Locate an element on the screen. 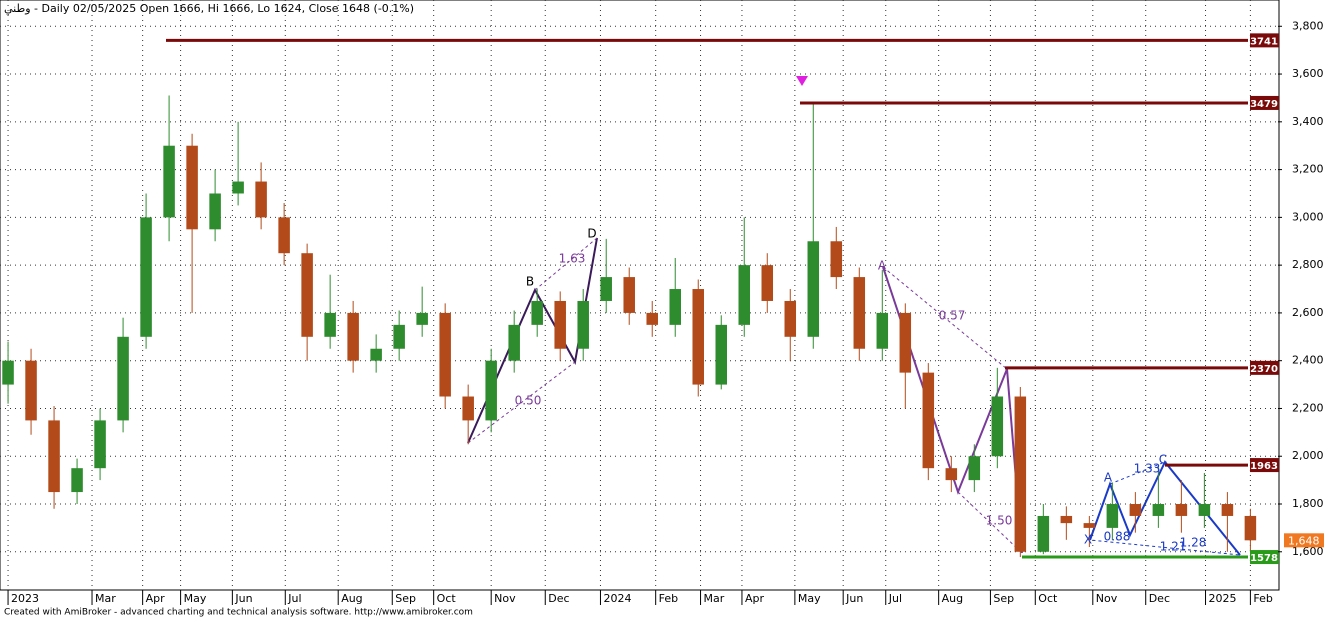  annotation: B is located at coordinates (530, 282).